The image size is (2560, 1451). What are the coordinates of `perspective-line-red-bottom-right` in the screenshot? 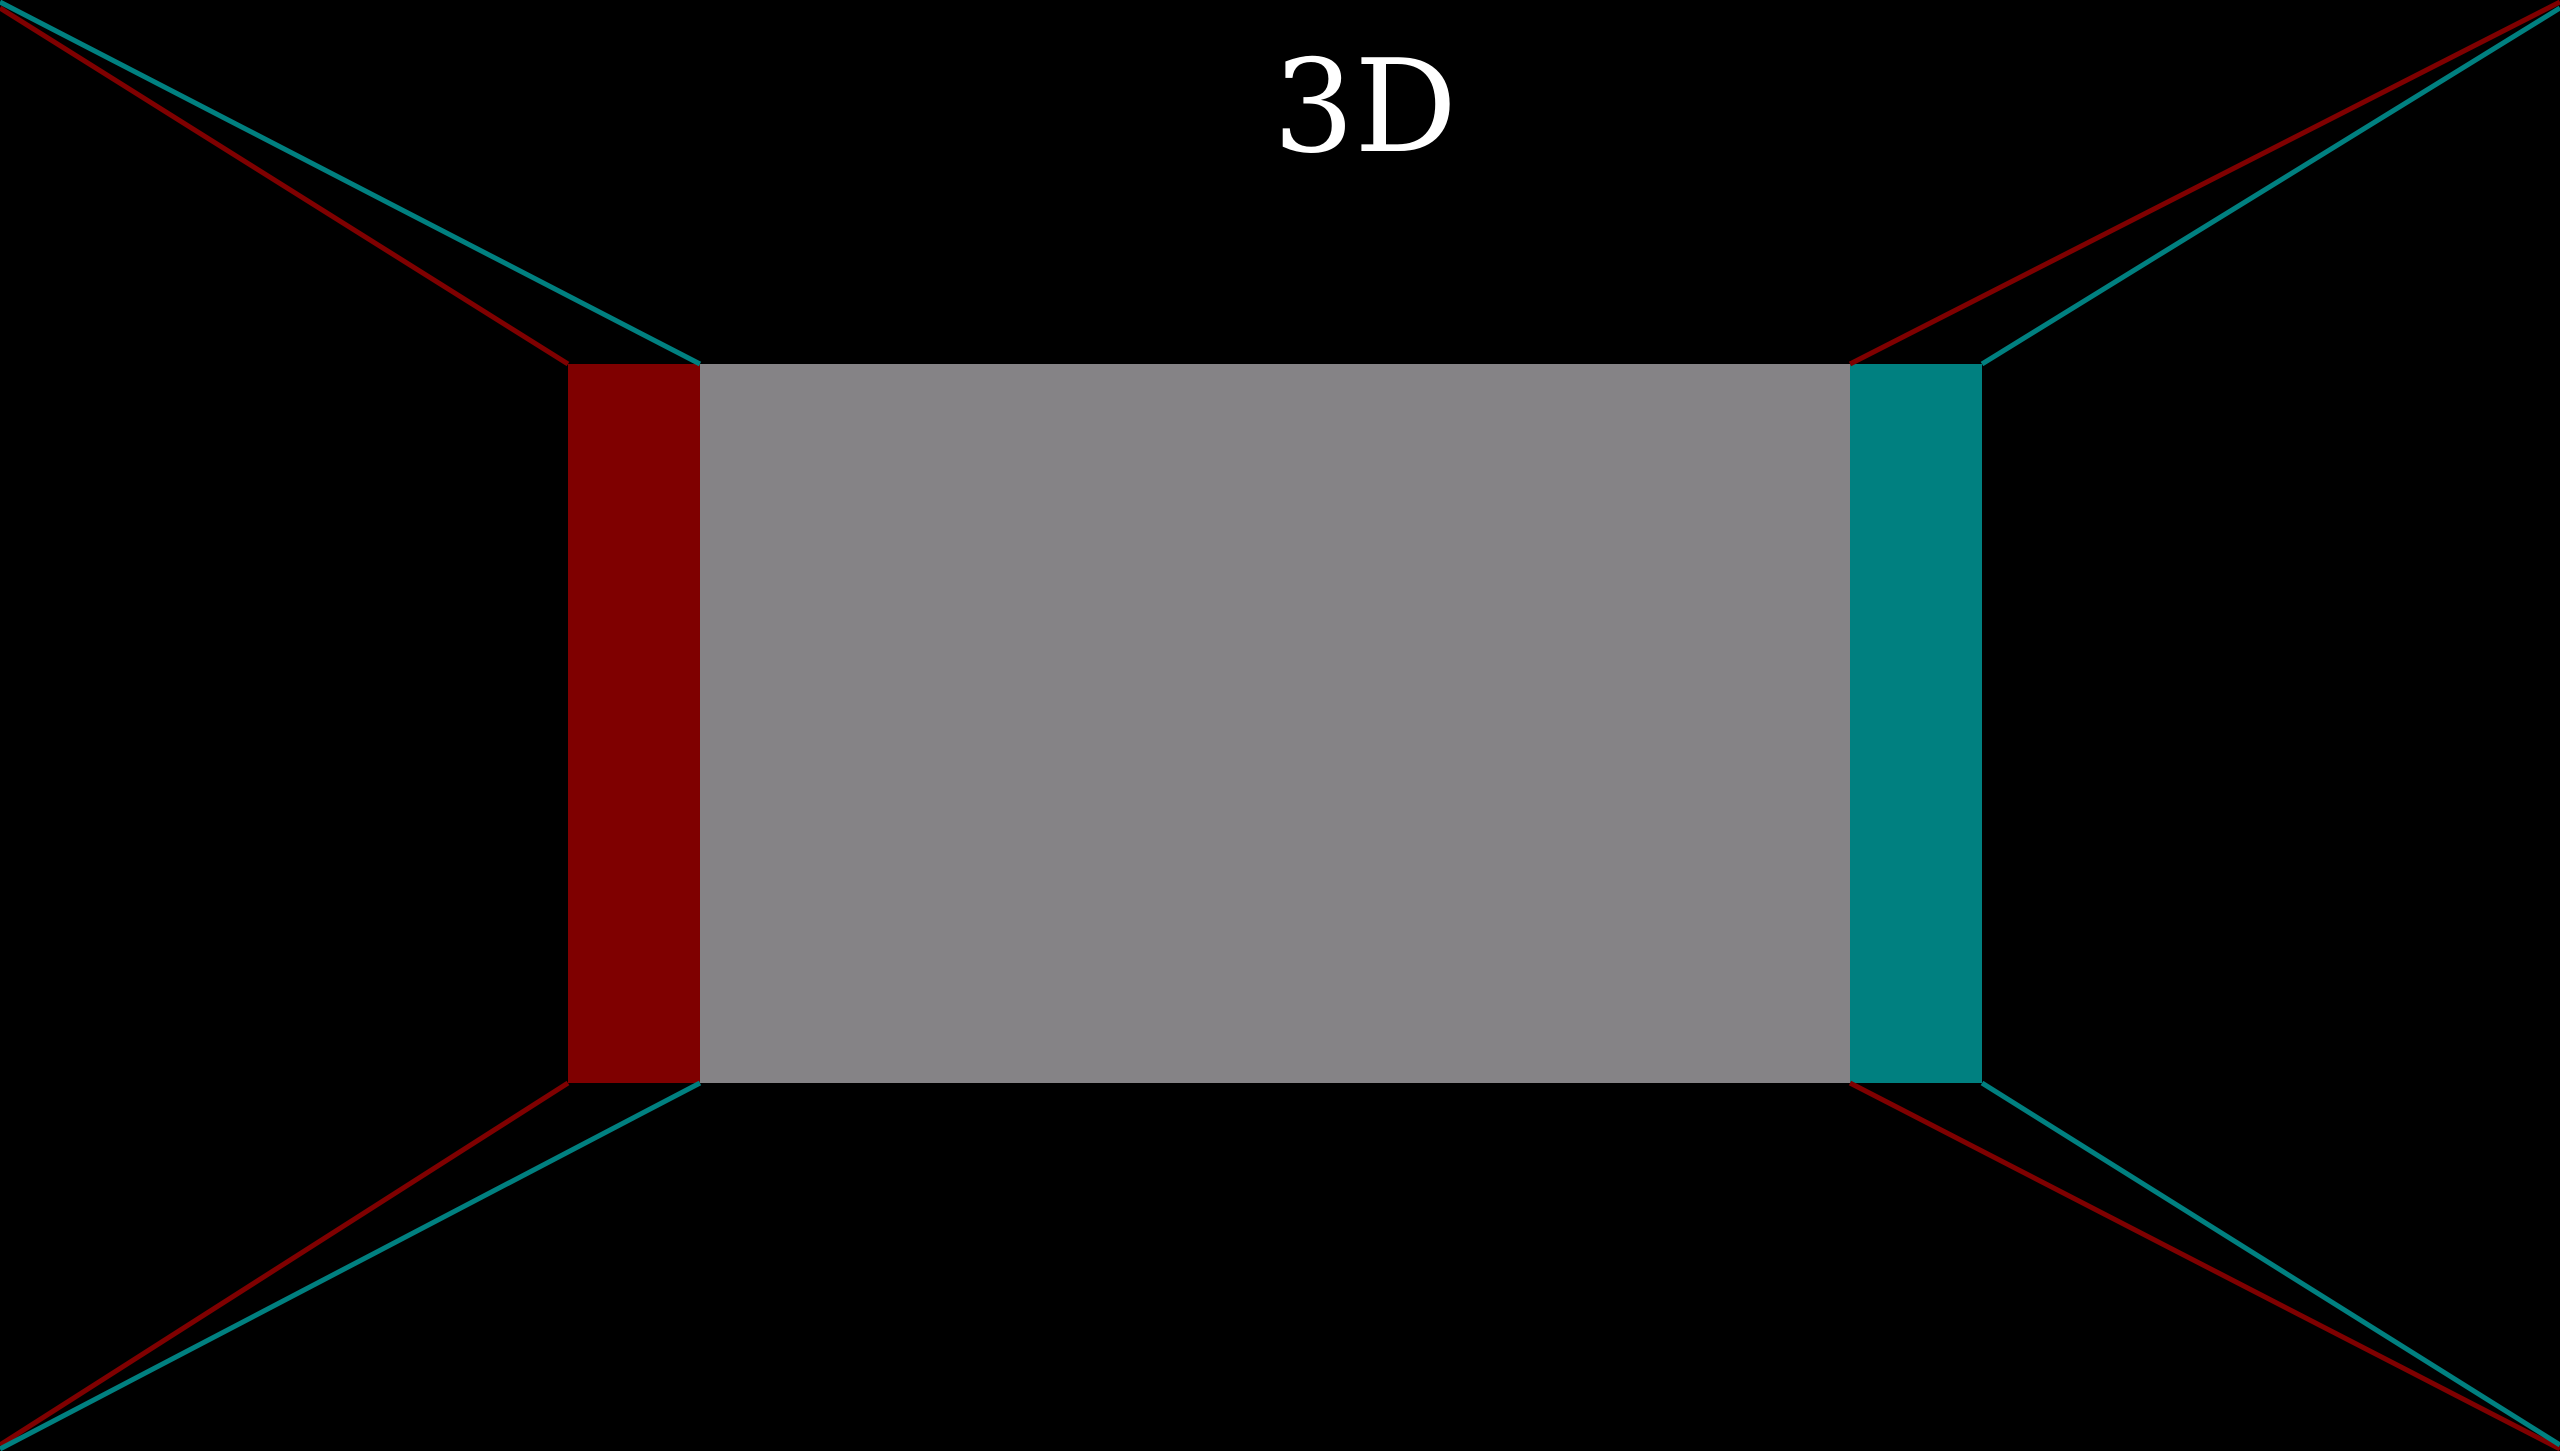 It's located at (2204, 1265).